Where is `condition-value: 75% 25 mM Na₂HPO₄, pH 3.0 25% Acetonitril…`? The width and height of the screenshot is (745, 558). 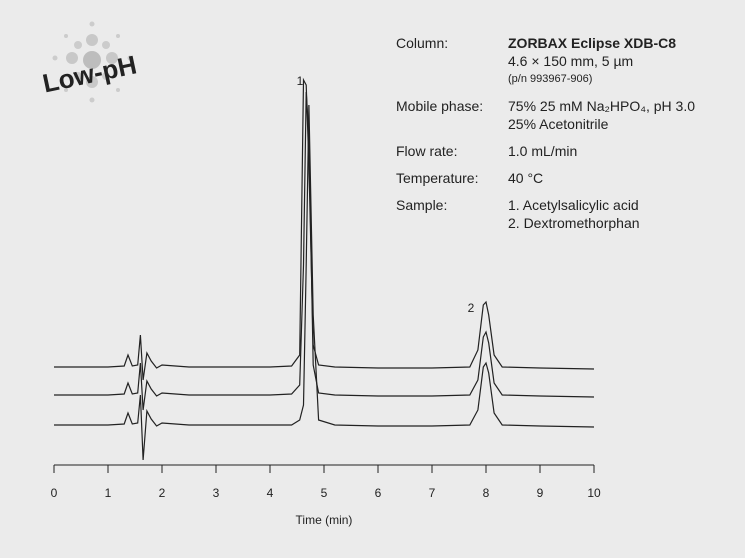
condition-value: 75% 25 mM Na₂HPO₄, pH 3.0 25% Acetonitril… is located at coordinates (601, 115).